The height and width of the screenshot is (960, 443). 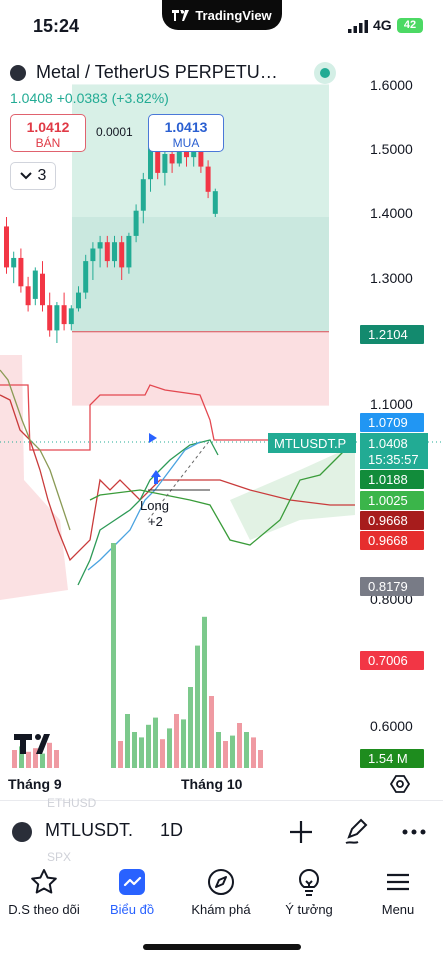 I want to click on long-arrow-icon, so click(x=156, y=477).